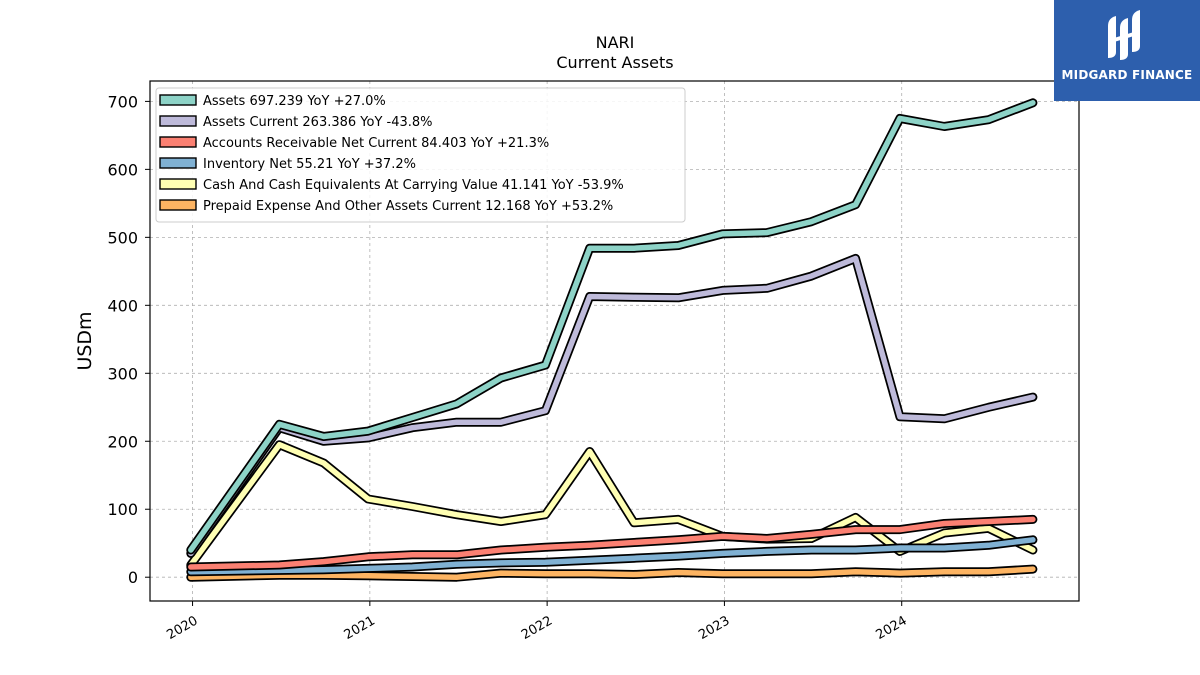  I want to click on chart-title: NARI, so click(615, 42).